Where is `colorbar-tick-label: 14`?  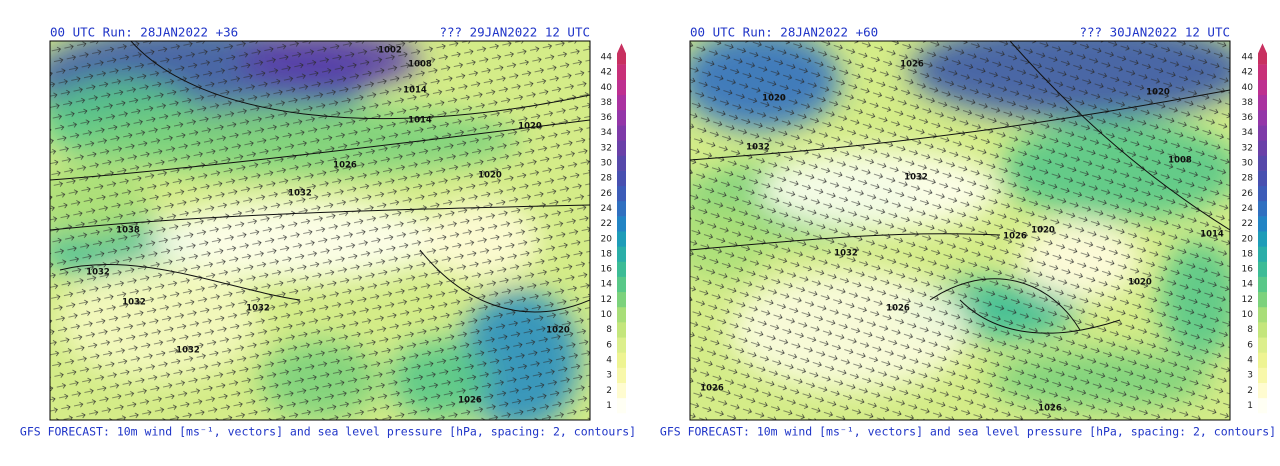
colorbar-tick-label: 14 is located at coordinates (1248, 285).